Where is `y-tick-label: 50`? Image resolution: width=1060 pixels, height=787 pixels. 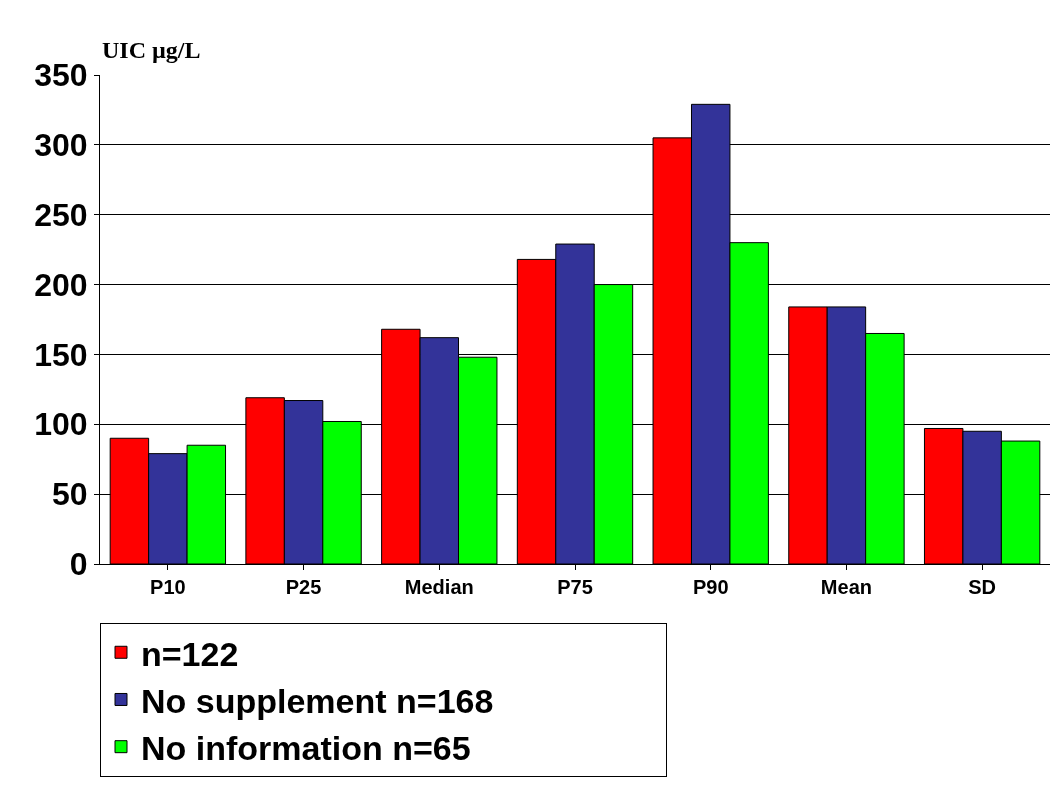
y-tick-label: 50 is located at coordinates (70, 494).